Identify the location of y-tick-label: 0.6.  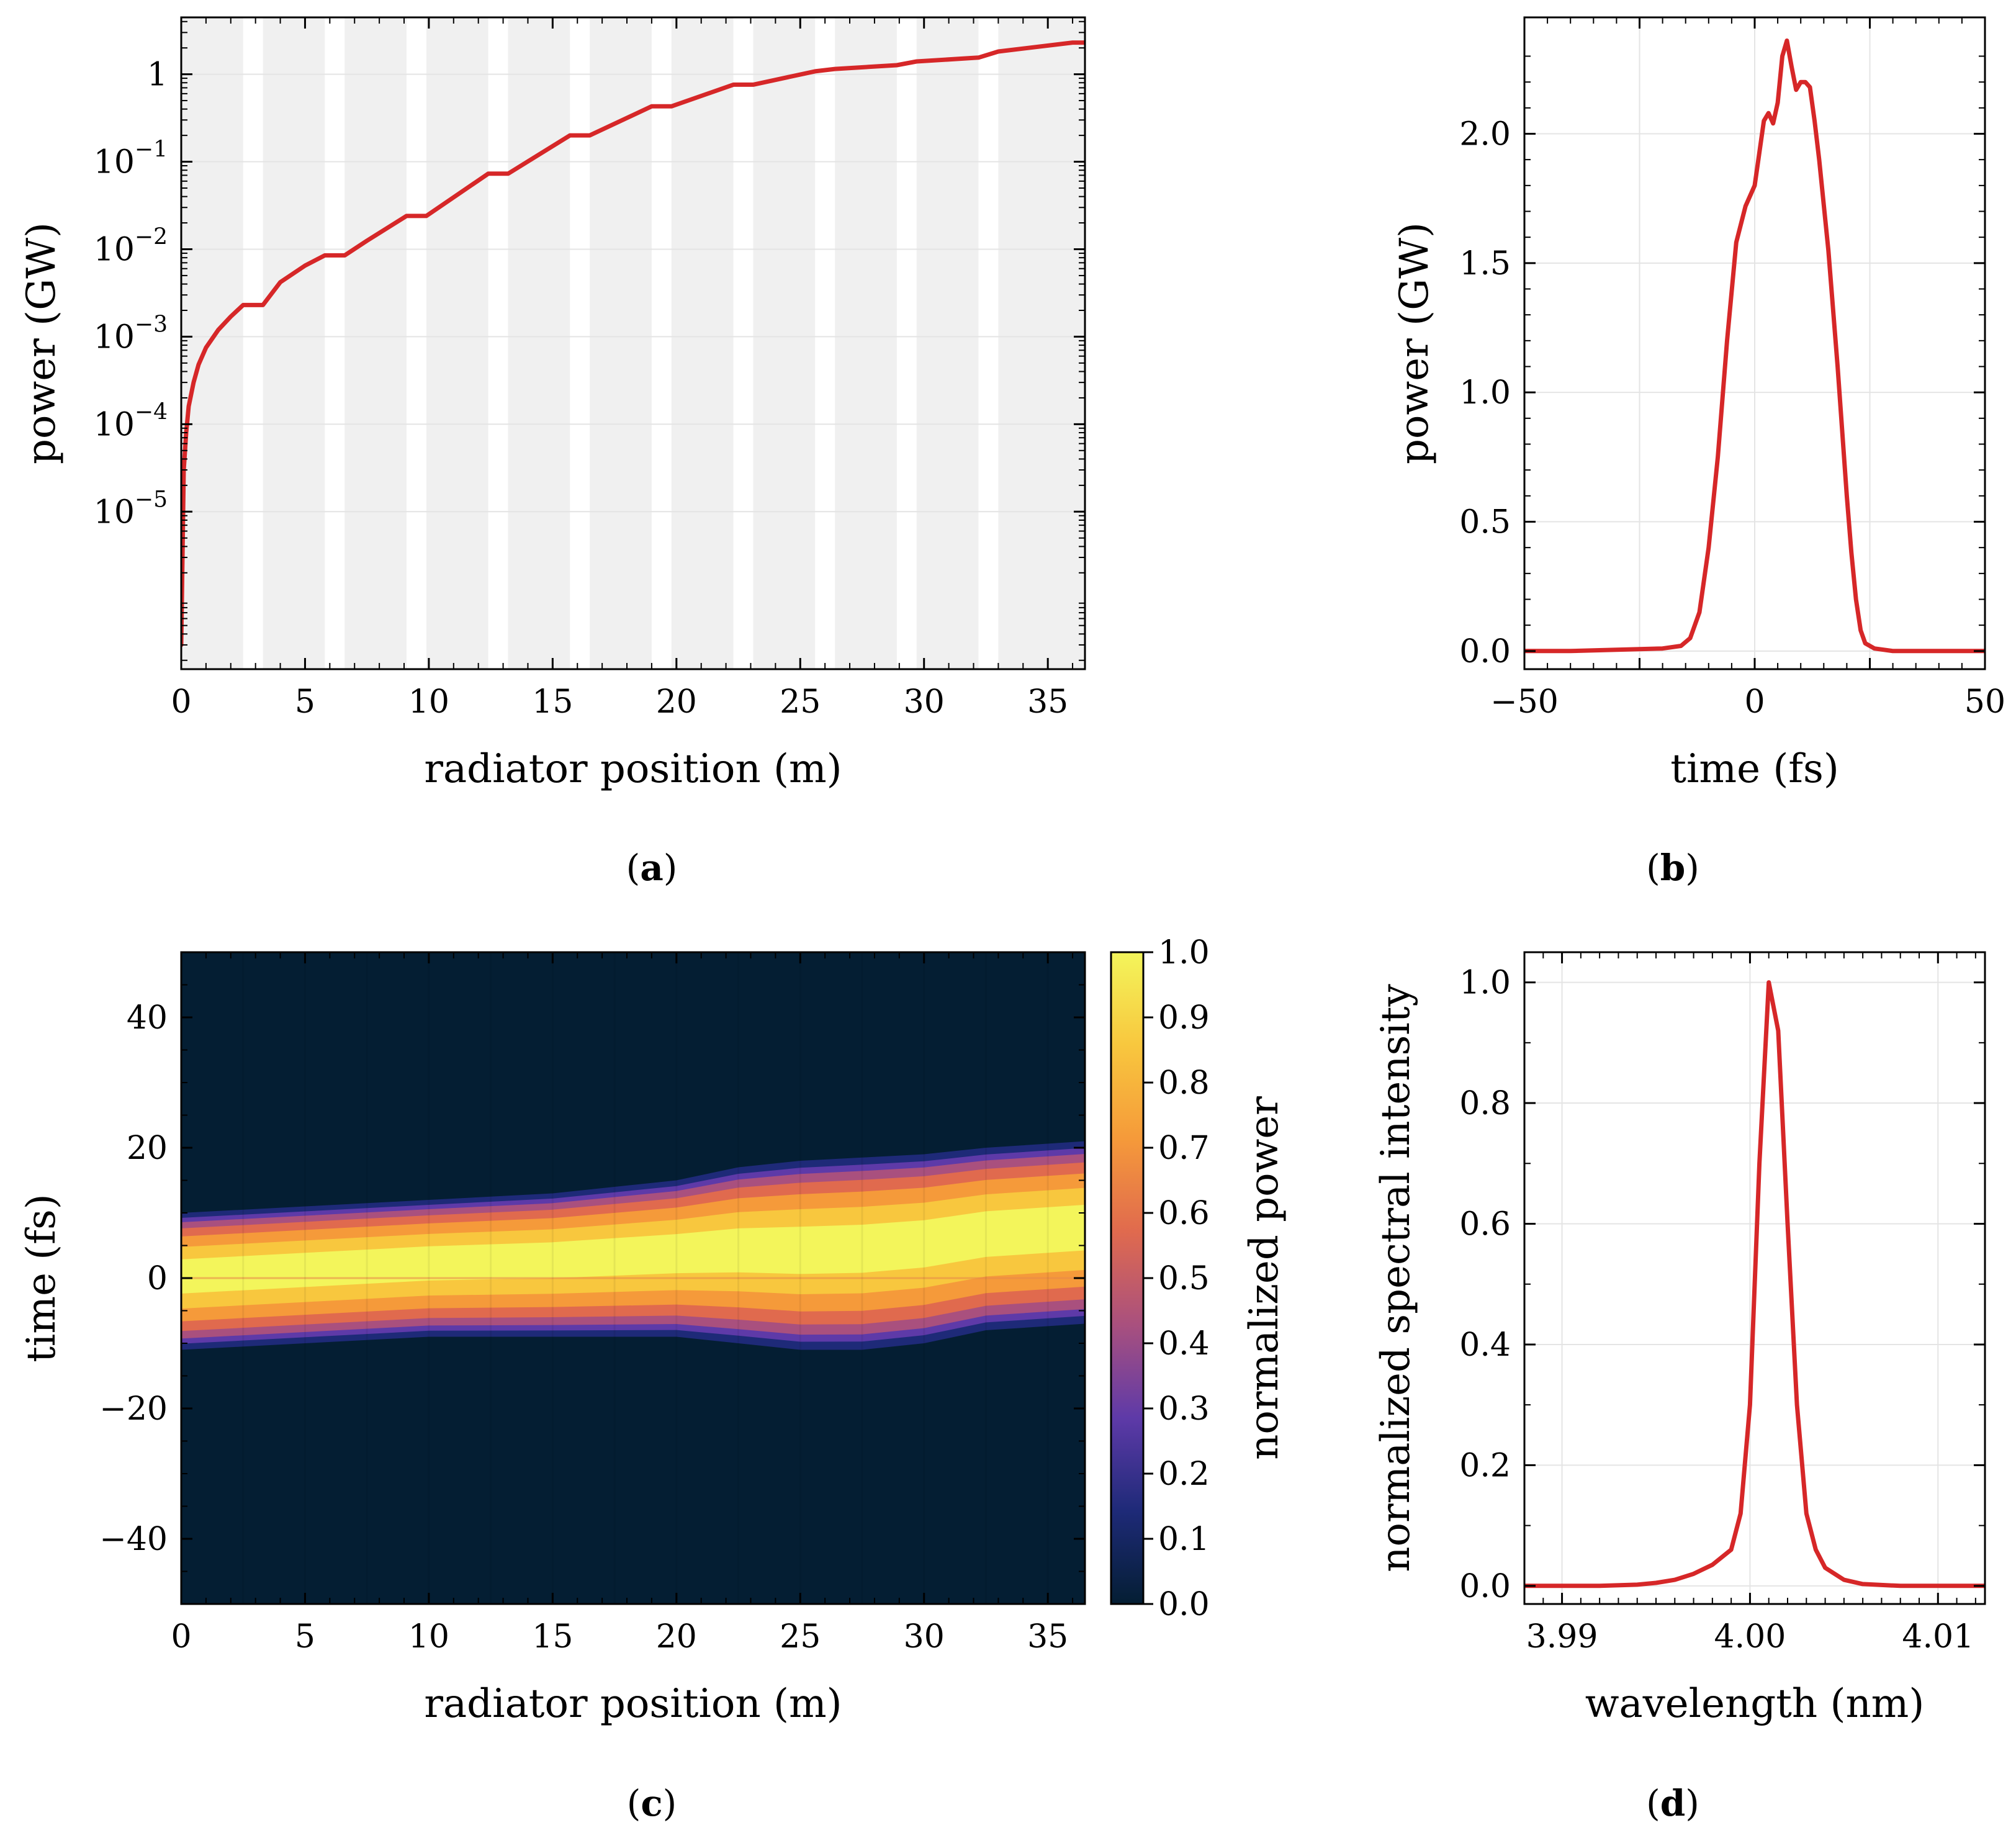
(1485, 1225).